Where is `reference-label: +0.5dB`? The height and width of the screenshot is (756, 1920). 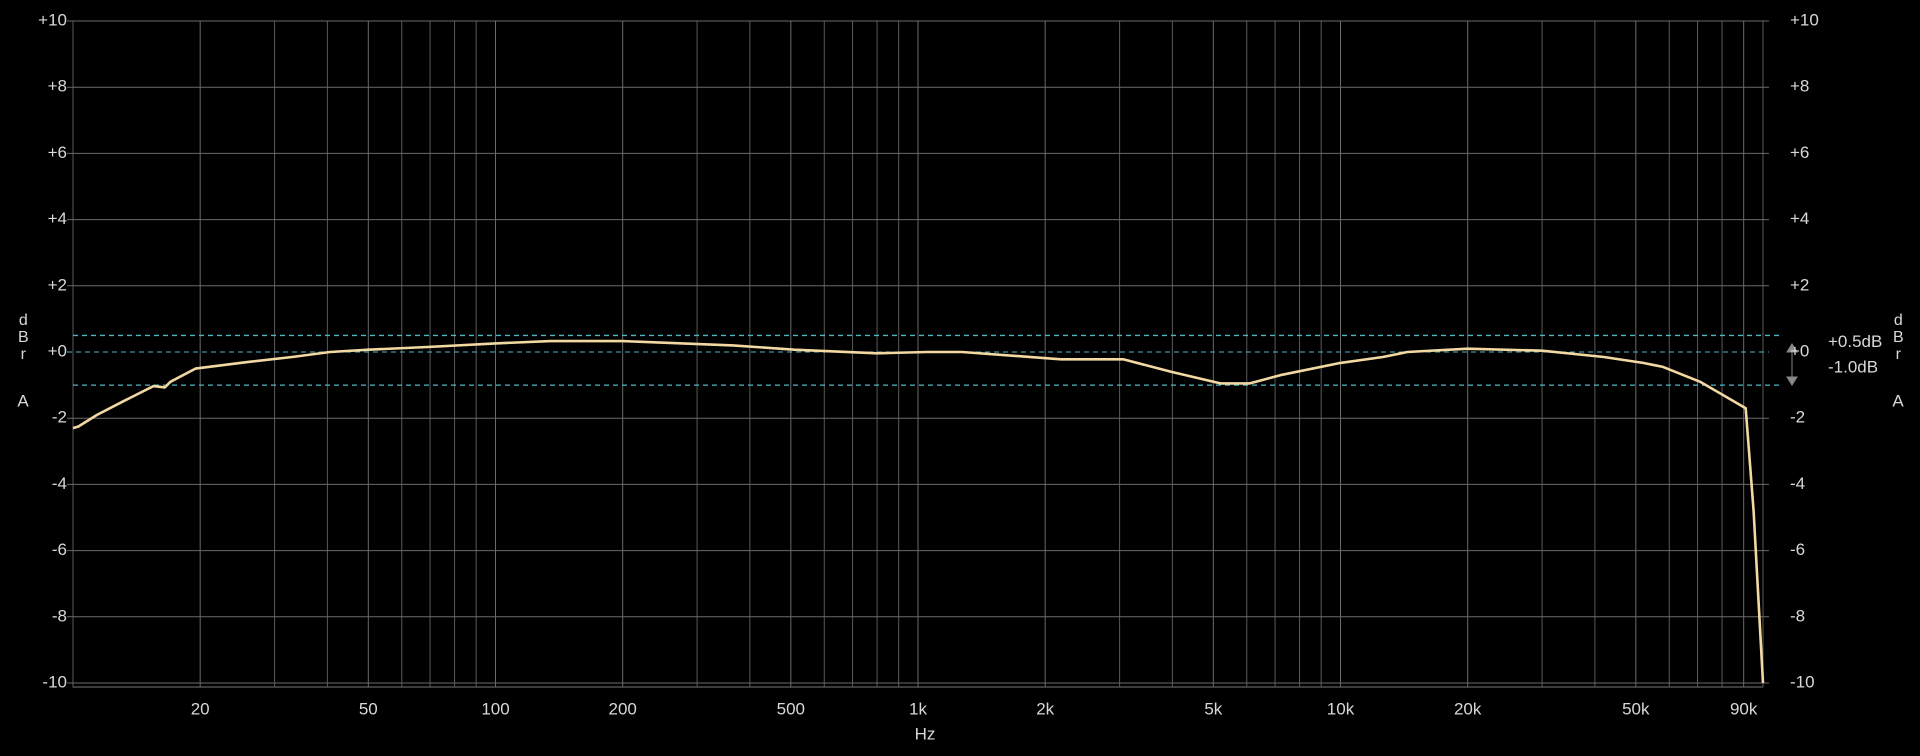 reference-label: +0.5dB is located at coordinates (1855, 341).